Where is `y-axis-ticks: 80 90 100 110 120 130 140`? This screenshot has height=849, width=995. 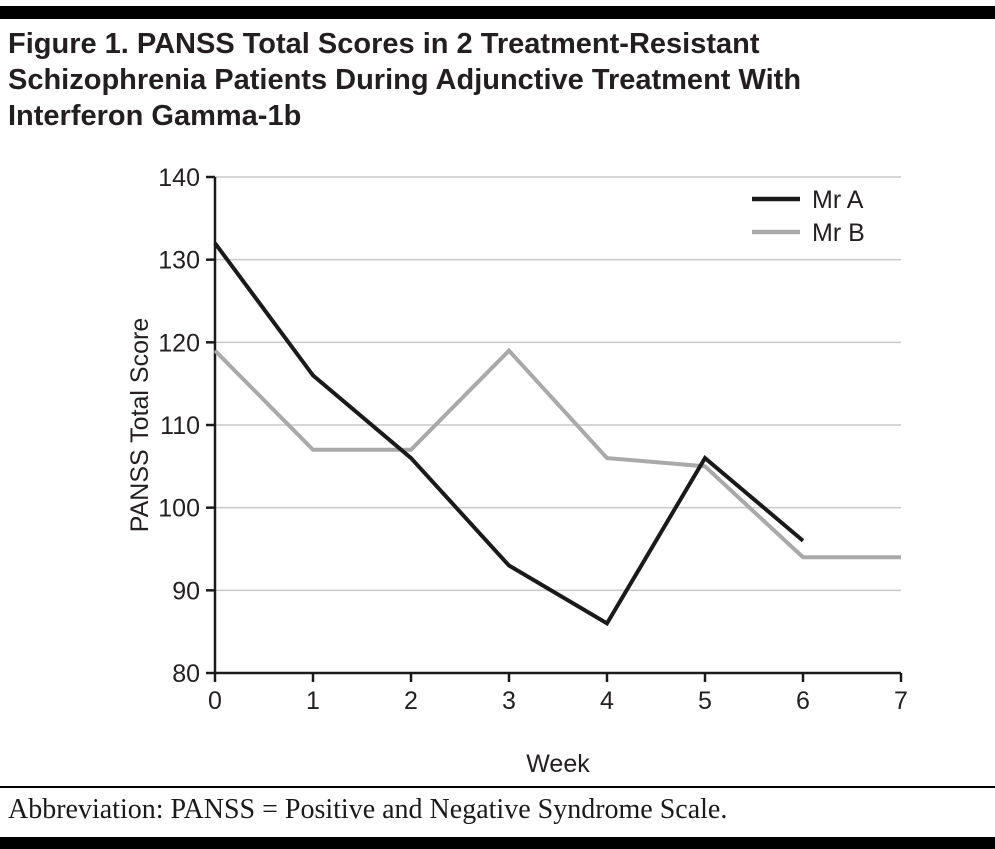
y-axis-ticks: 80 90 100 110 120 130 140 is located at coordinates (186, 426).